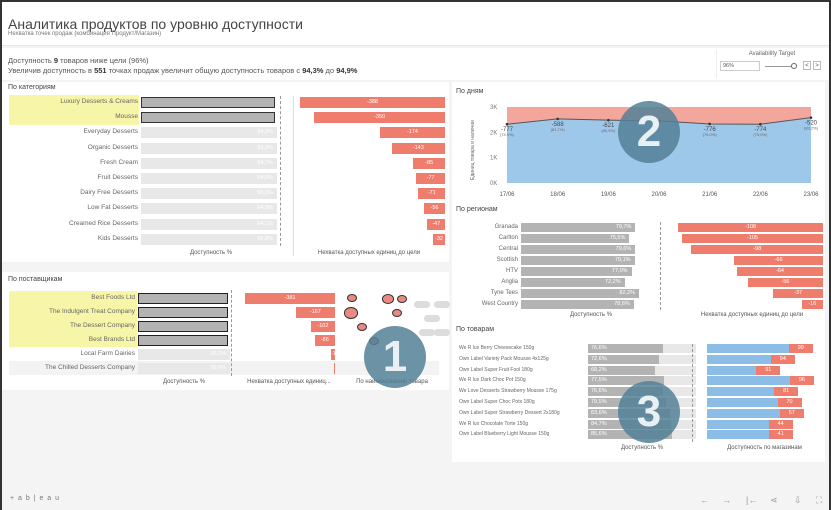 Image resolution: width=831 pixels, height=510 pixels. What do you see at coordinates (499, 304) in the screenshot?
I see `region-label: West Country` at bounding box center [499, 304].